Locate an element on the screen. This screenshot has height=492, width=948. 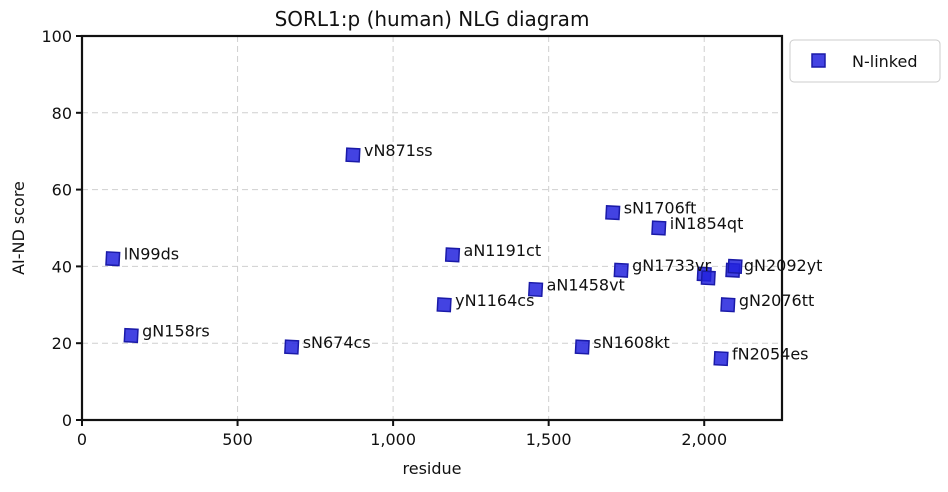
point-label: gN2076tt is located at coordinates (776, 300).